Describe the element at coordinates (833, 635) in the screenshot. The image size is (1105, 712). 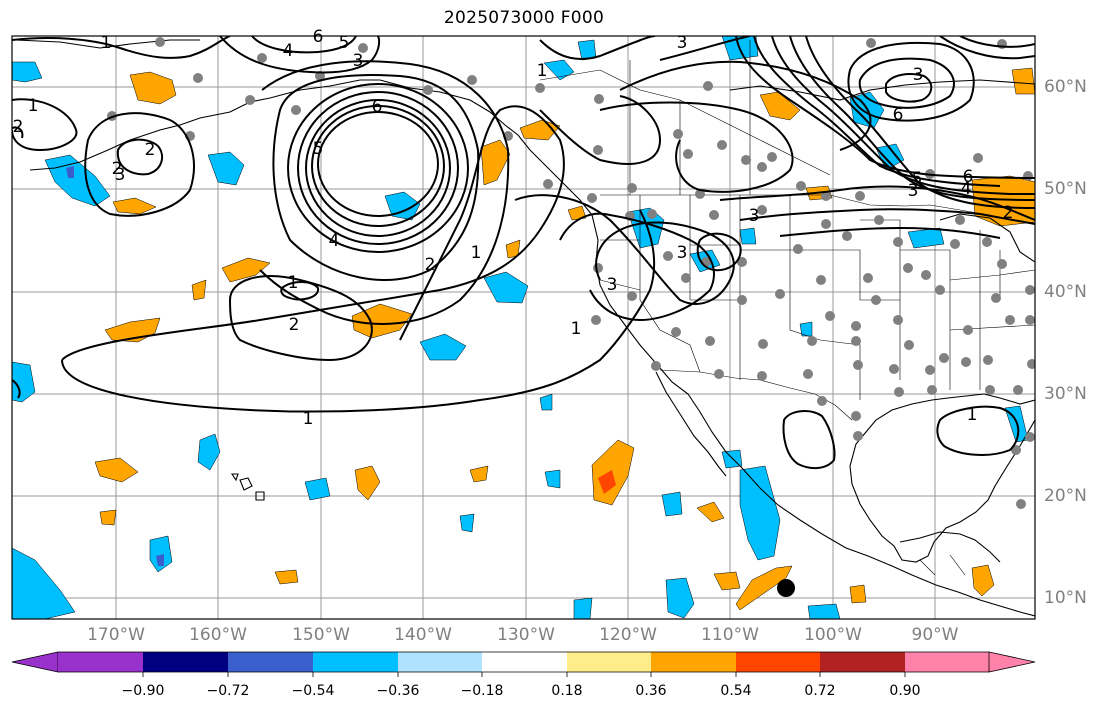
I see `lon-label: 100°W` at that location.